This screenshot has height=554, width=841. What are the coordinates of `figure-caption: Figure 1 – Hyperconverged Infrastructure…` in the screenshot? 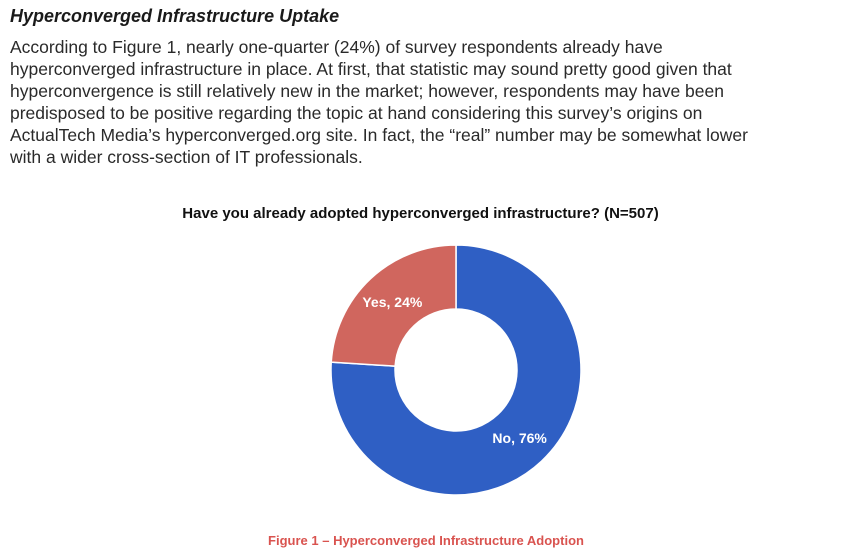 It's located at (426, 540).